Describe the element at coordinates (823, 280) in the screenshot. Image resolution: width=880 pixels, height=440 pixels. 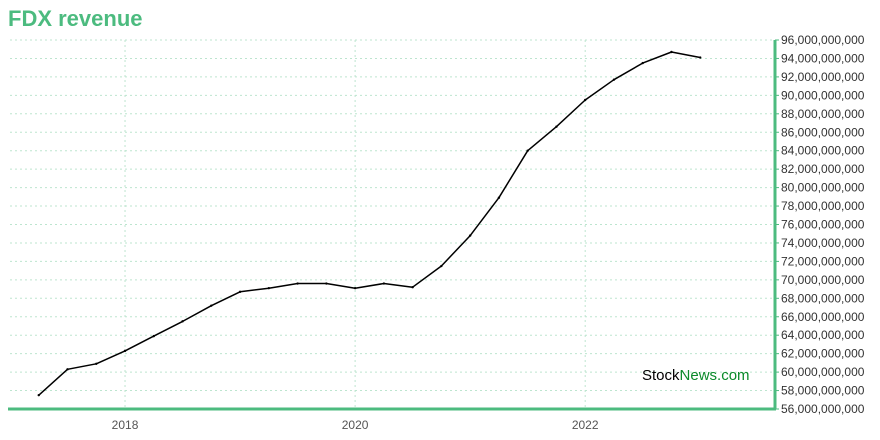
I see `y-tick-label: 70,000,000,000` at that location.